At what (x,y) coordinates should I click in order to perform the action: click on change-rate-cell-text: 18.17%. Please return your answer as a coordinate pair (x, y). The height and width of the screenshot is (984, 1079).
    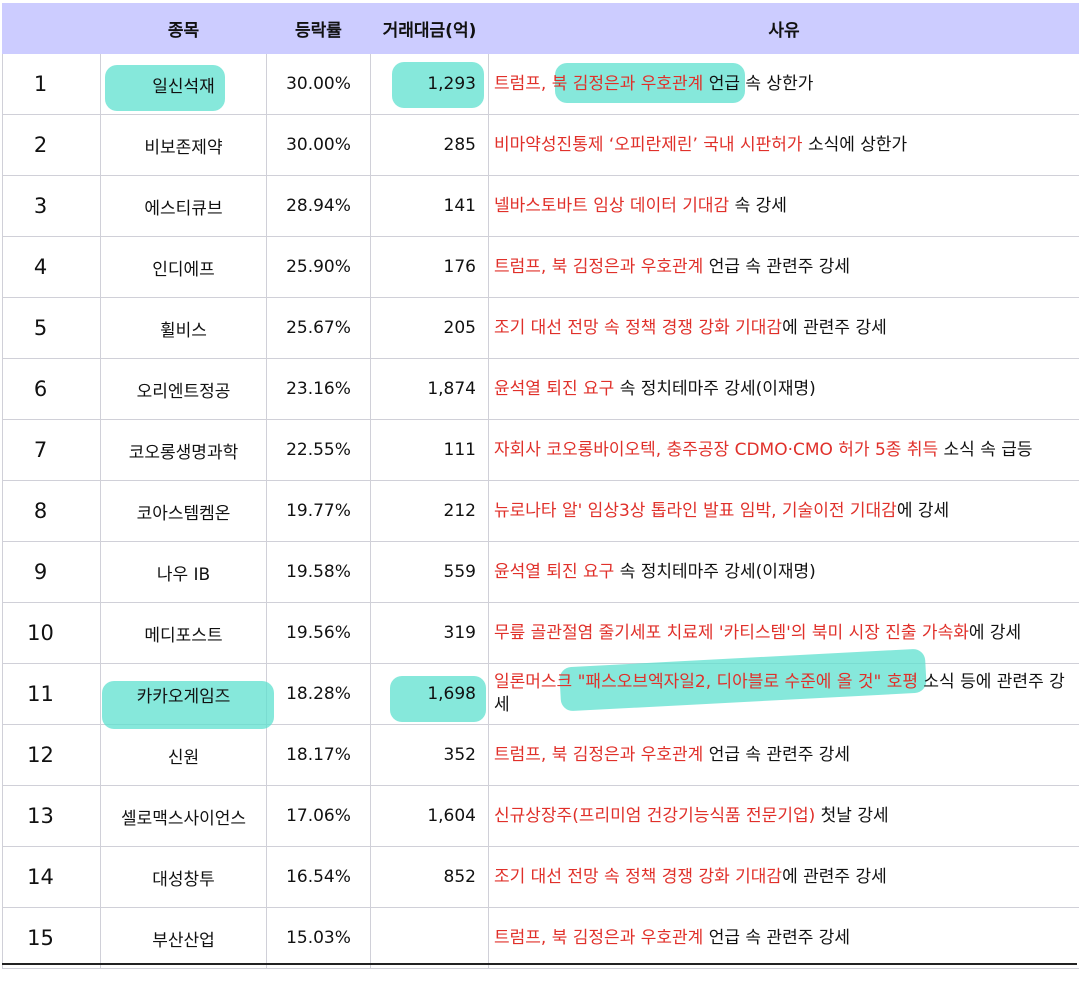
    Looking at the image, I should click on (318, 755).